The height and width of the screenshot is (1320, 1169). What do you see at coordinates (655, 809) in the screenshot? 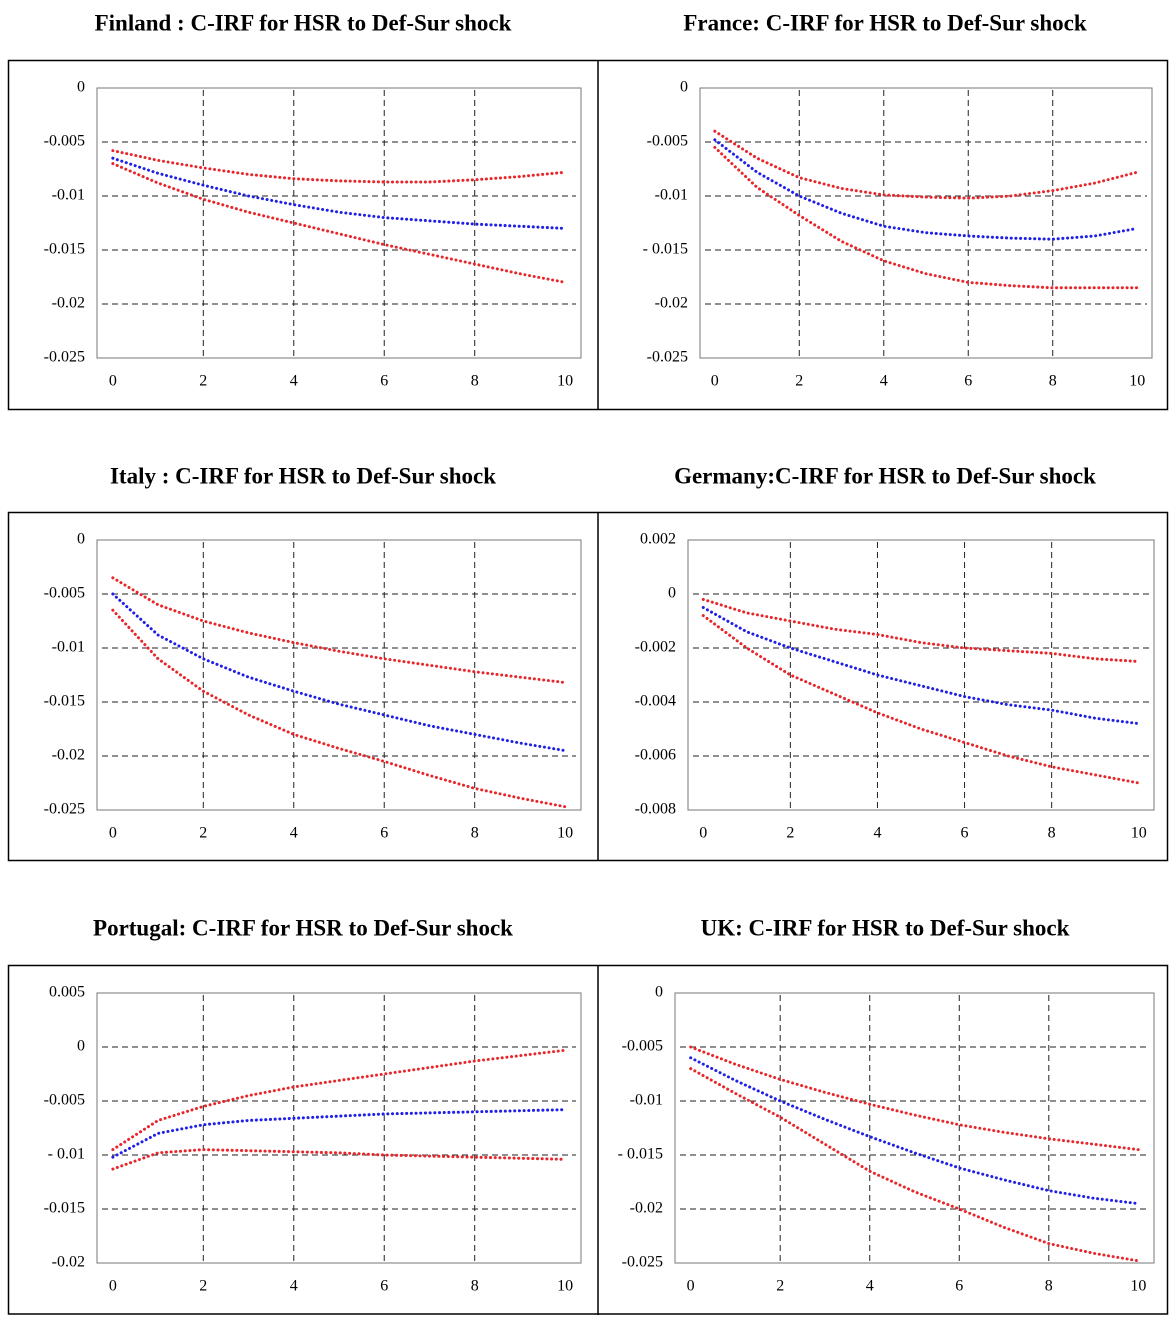
I see `y-tick-label: -0.008` at bounding box center [655, 809].